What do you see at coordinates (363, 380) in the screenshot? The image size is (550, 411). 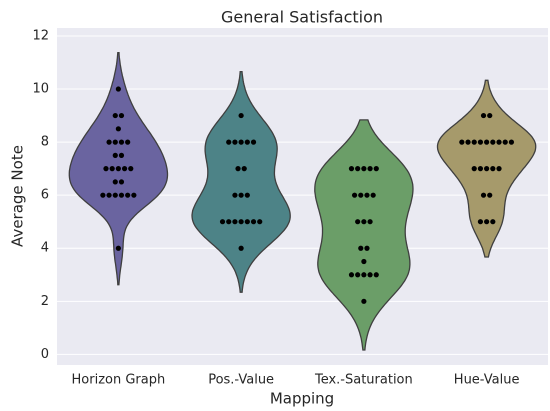 I see `x-tick-label: Tex.-Saturation` at bounding box center [363, 380].